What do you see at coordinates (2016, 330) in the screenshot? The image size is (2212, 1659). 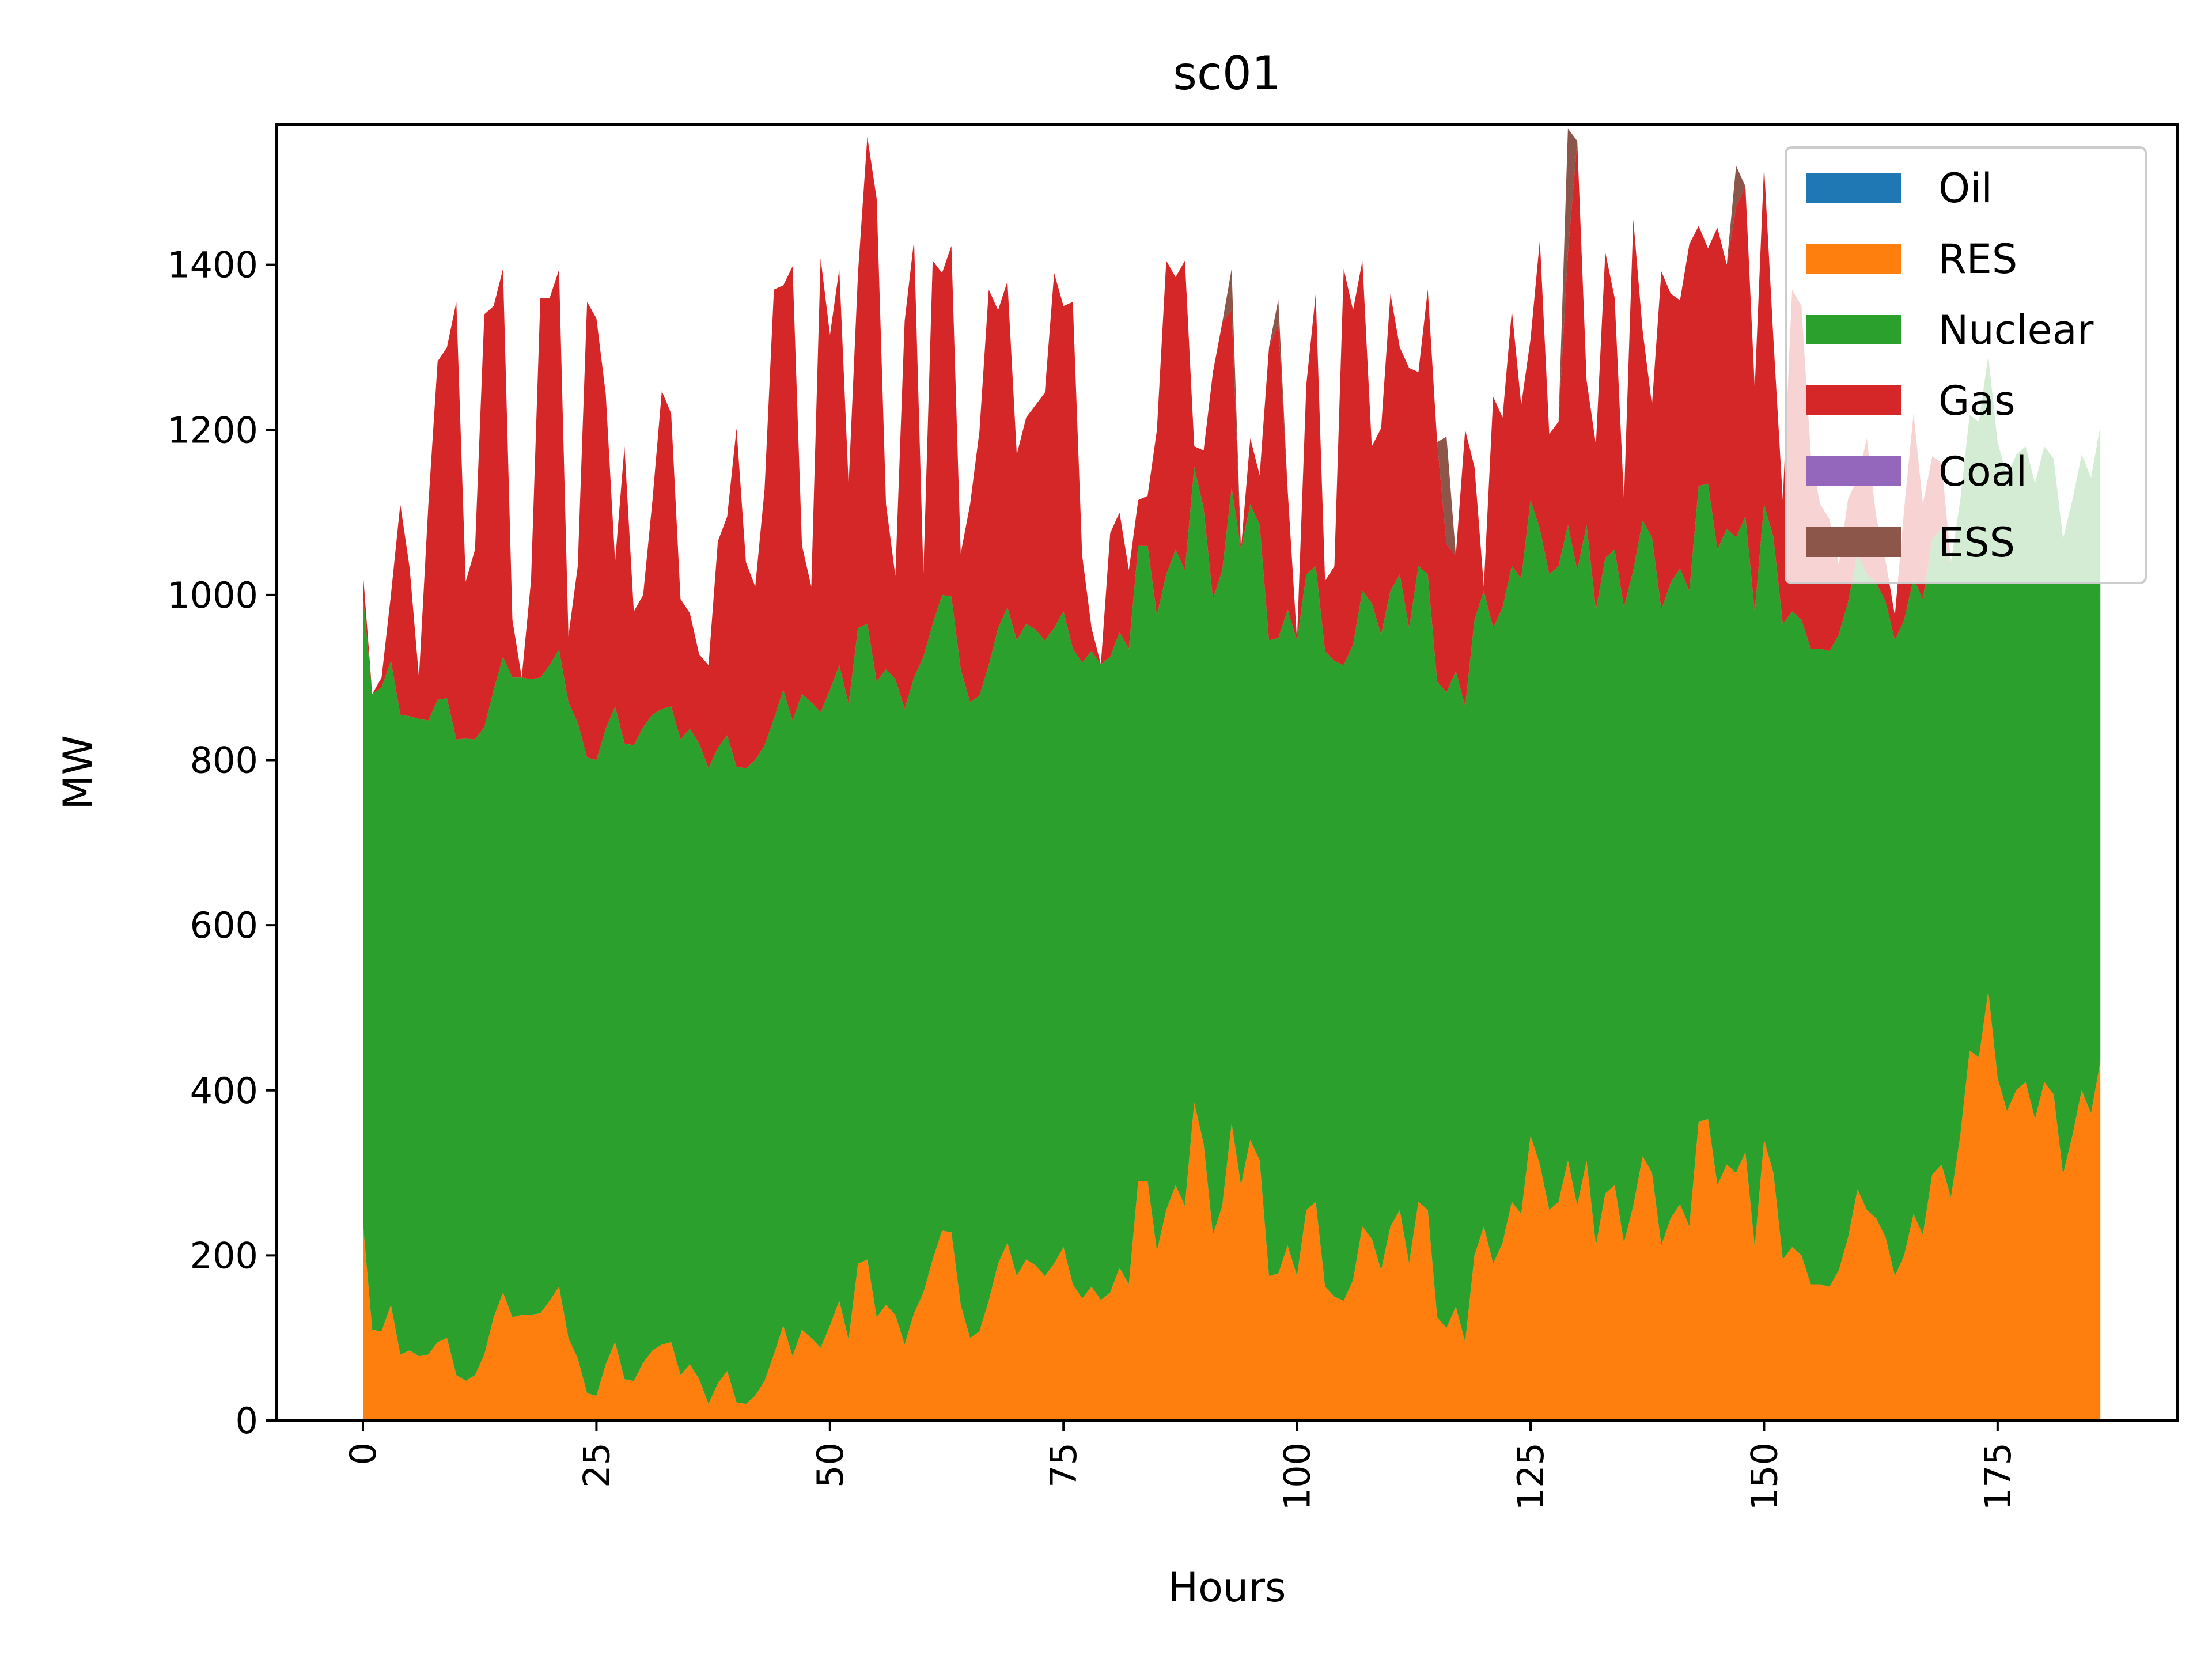 I see `legend-label-nuclear: Nuclear` at bounding box center [2016, 330].